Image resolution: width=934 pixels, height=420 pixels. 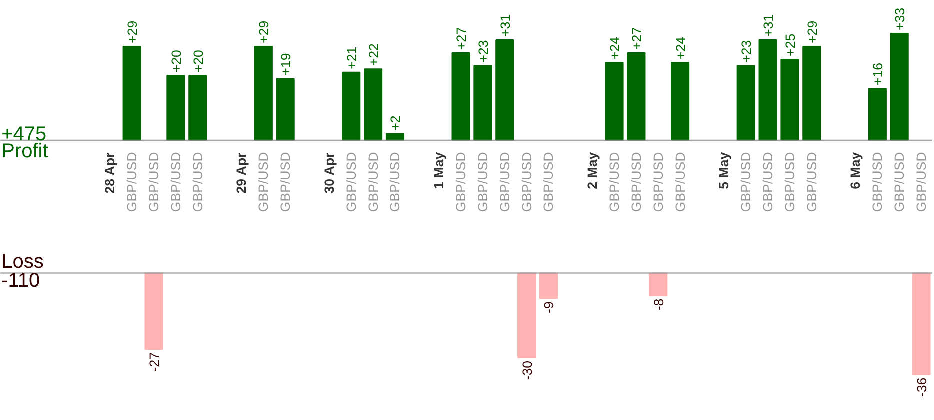 I want to click on data-label: +16, so click(x=878, y=74).